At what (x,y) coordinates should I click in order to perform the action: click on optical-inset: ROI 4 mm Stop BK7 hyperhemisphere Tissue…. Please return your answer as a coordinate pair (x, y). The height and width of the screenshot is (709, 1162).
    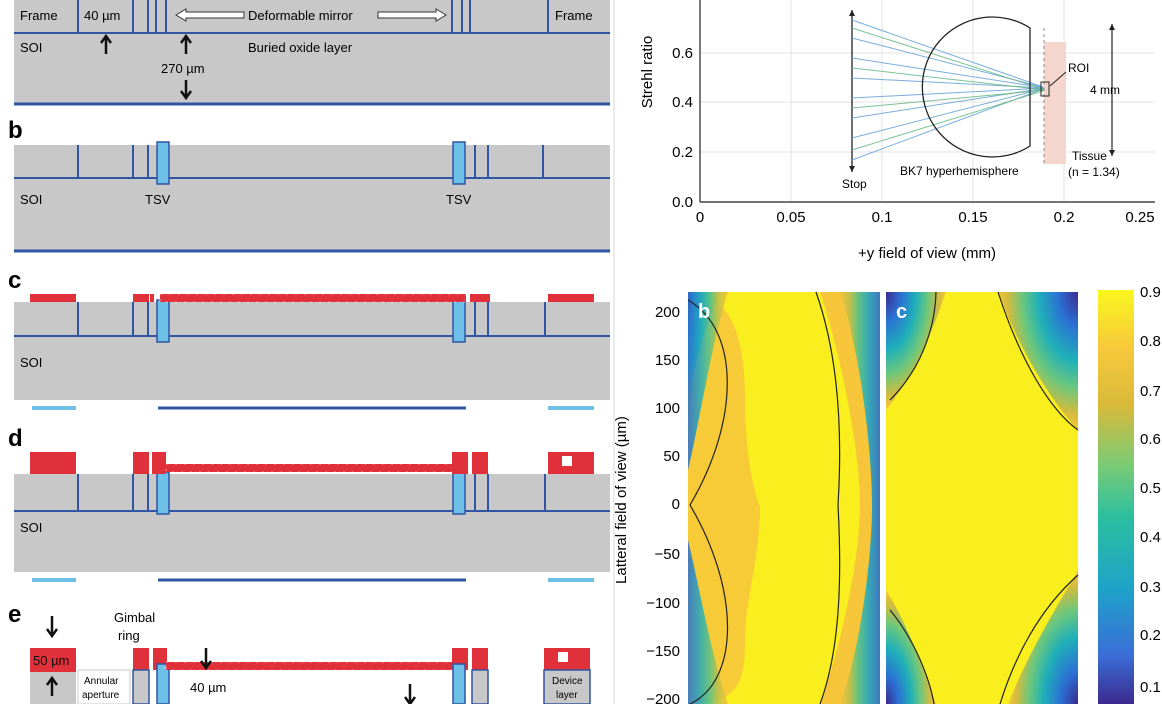
    Looking at the image, I should click on (981, 100).